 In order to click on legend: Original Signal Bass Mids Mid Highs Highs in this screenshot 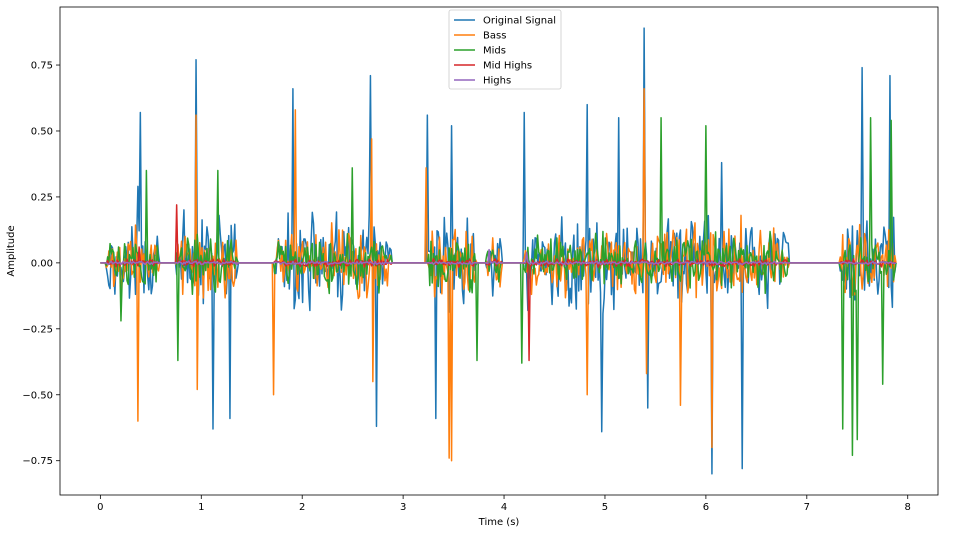, I will do `click(505, 49)`.